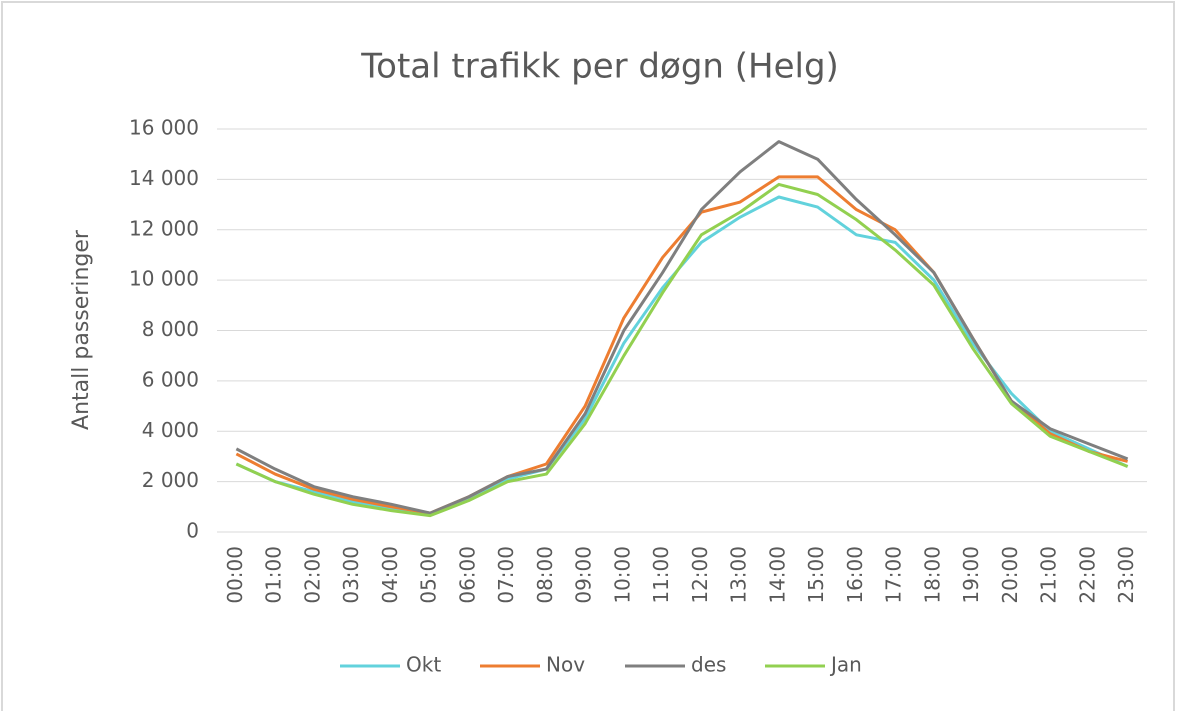 The image size is (1193, 711). Describe the element at coordinates (1087, 575) in the screenshot. I see `x-tick-label: 22:00` at that location.